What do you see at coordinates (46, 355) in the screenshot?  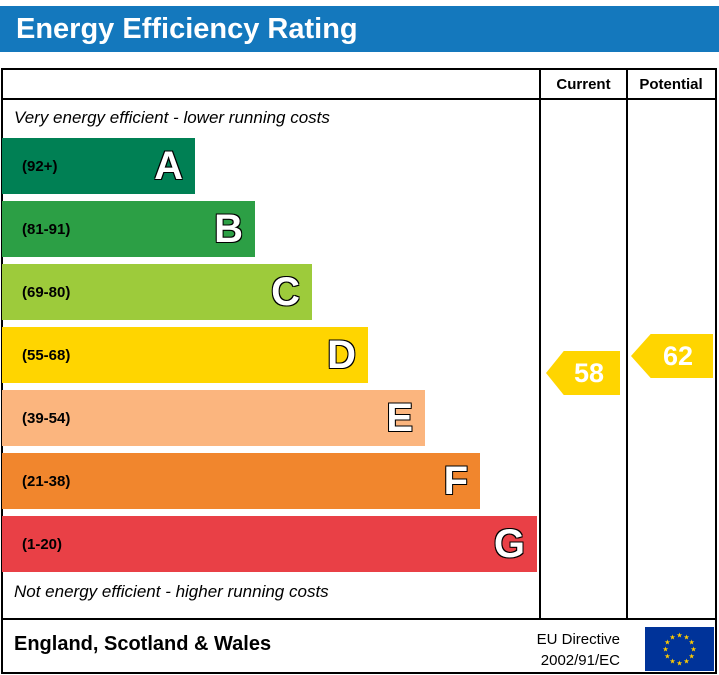 I see `band-range-d: (55-68)` at bounding box center [46, 355].